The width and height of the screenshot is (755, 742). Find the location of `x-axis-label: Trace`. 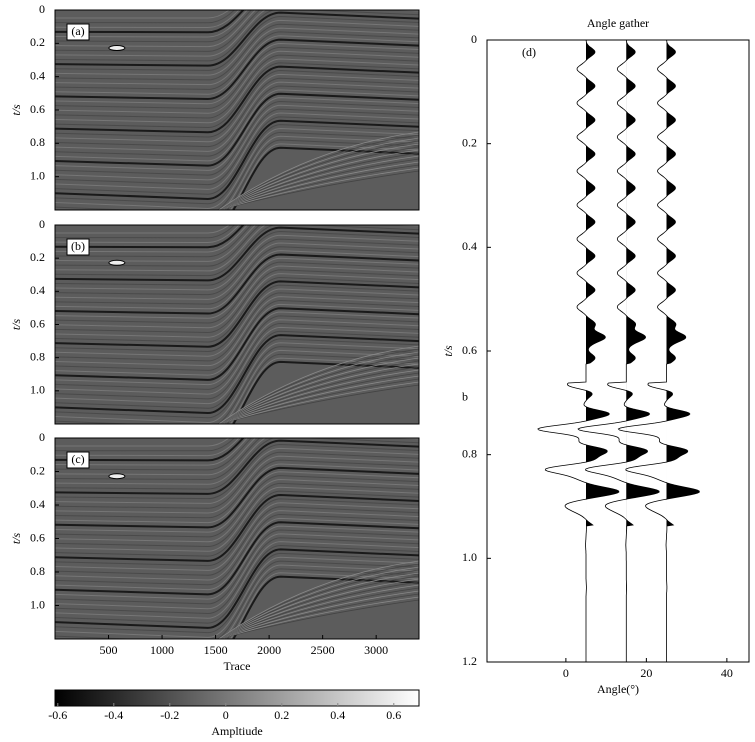

x-axis-label: Trace is located at coordinates (237, 666).